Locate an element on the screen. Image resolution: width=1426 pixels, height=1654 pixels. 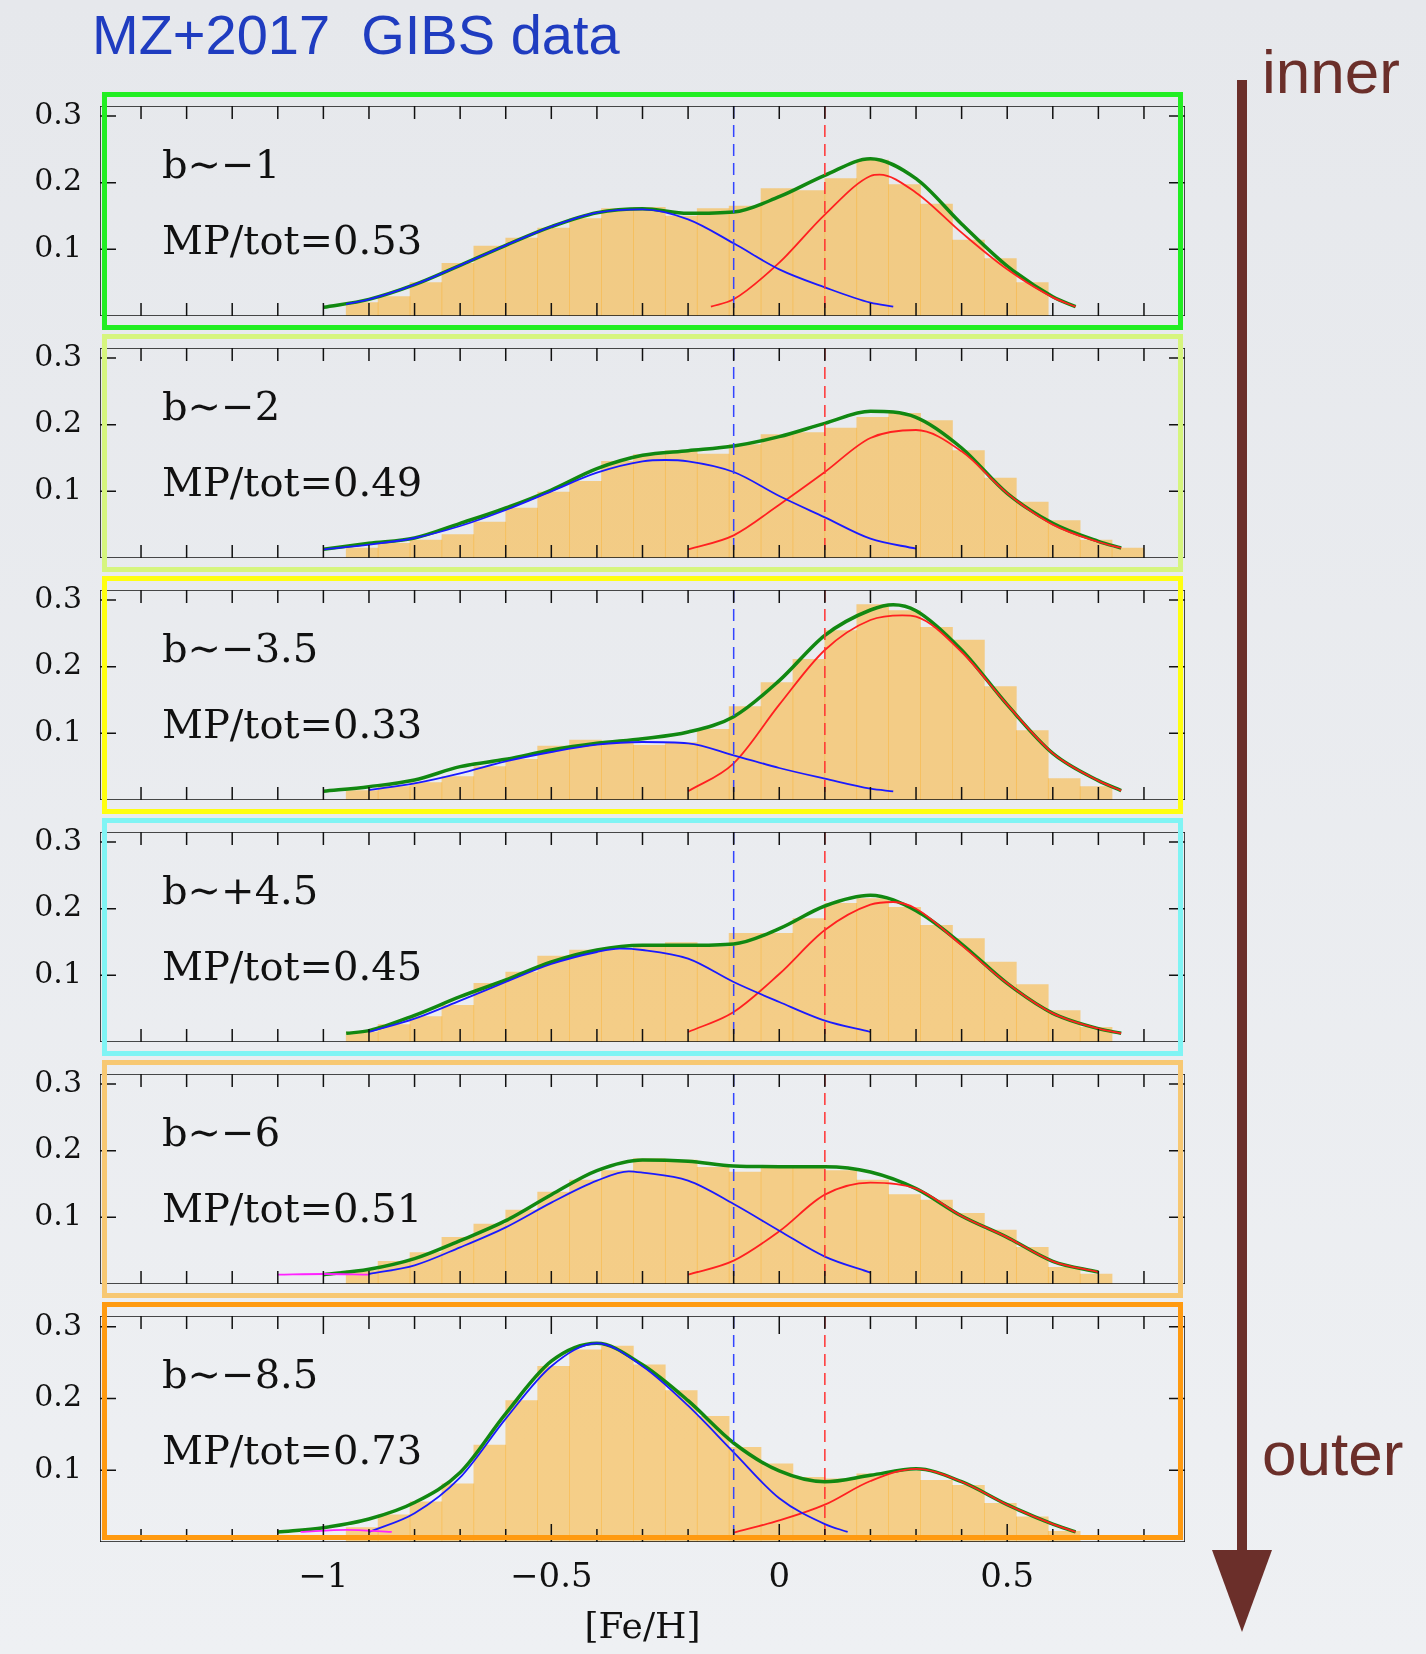
x-tick-label: −0.5 is located at coordinates (551, 1575).